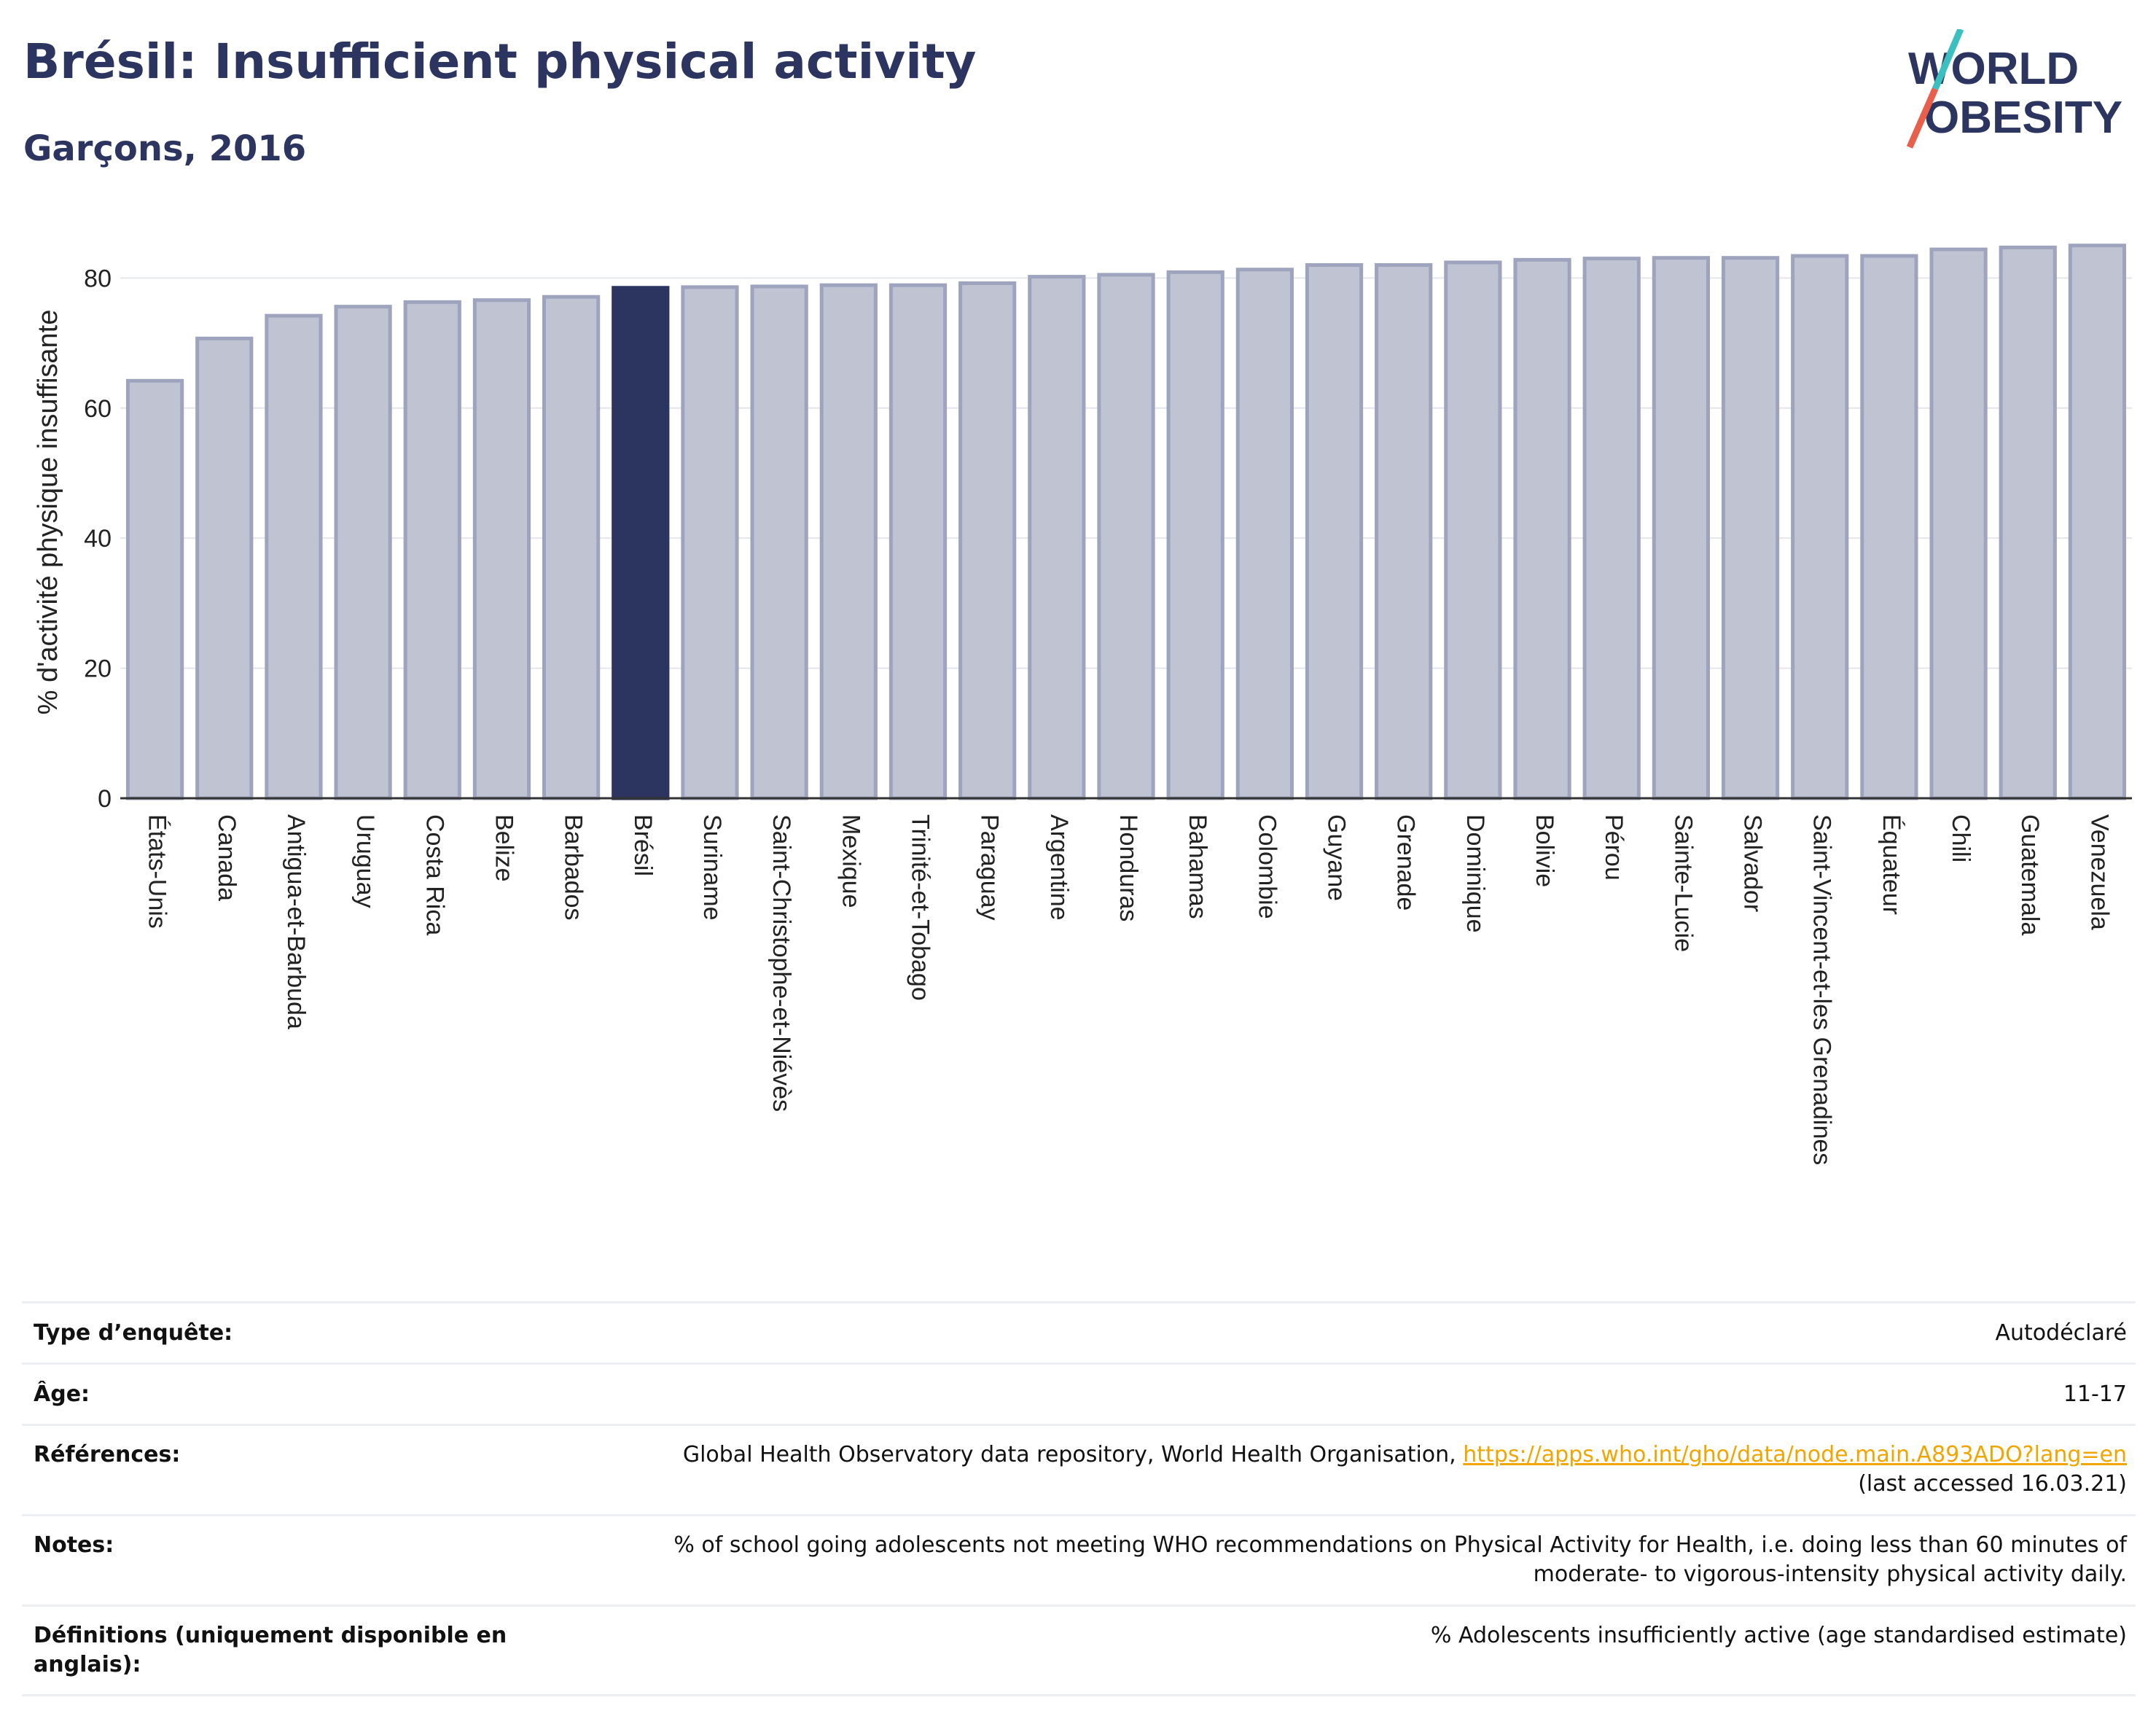 The image size is (2156, 1735). Describe the element at coordinates (1267, 866) in the screenshot. I see `x-tick-label: Colombie` at that location.